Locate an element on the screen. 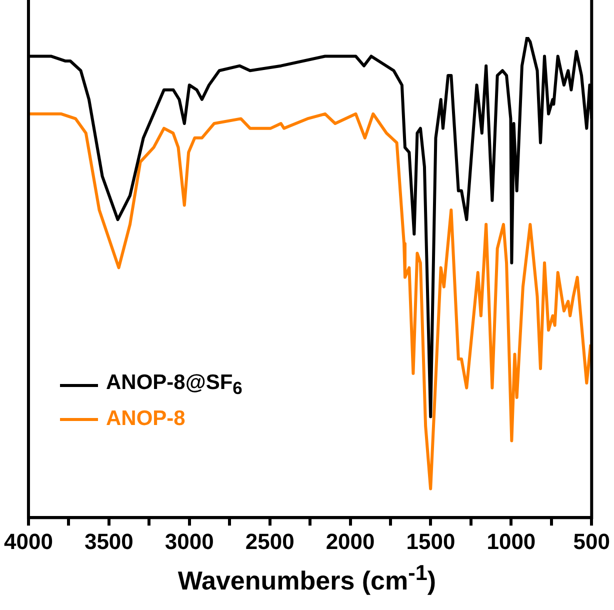  x-tick-label: 2000 is located at coordinates (350, 541).